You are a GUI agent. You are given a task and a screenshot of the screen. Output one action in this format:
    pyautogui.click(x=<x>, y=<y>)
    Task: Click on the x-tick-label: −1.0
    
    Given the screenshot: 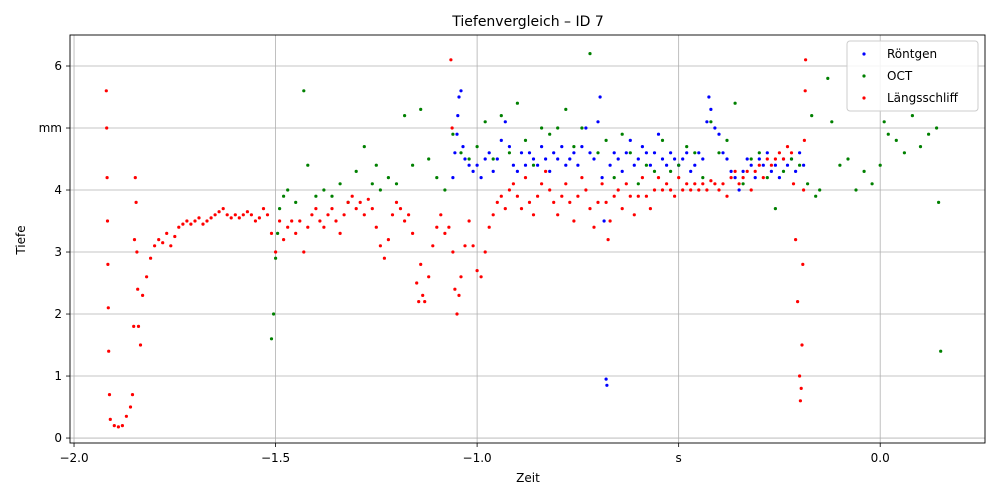 What is the action you would take?
    pyautogui.click(x=477, y=458)
    